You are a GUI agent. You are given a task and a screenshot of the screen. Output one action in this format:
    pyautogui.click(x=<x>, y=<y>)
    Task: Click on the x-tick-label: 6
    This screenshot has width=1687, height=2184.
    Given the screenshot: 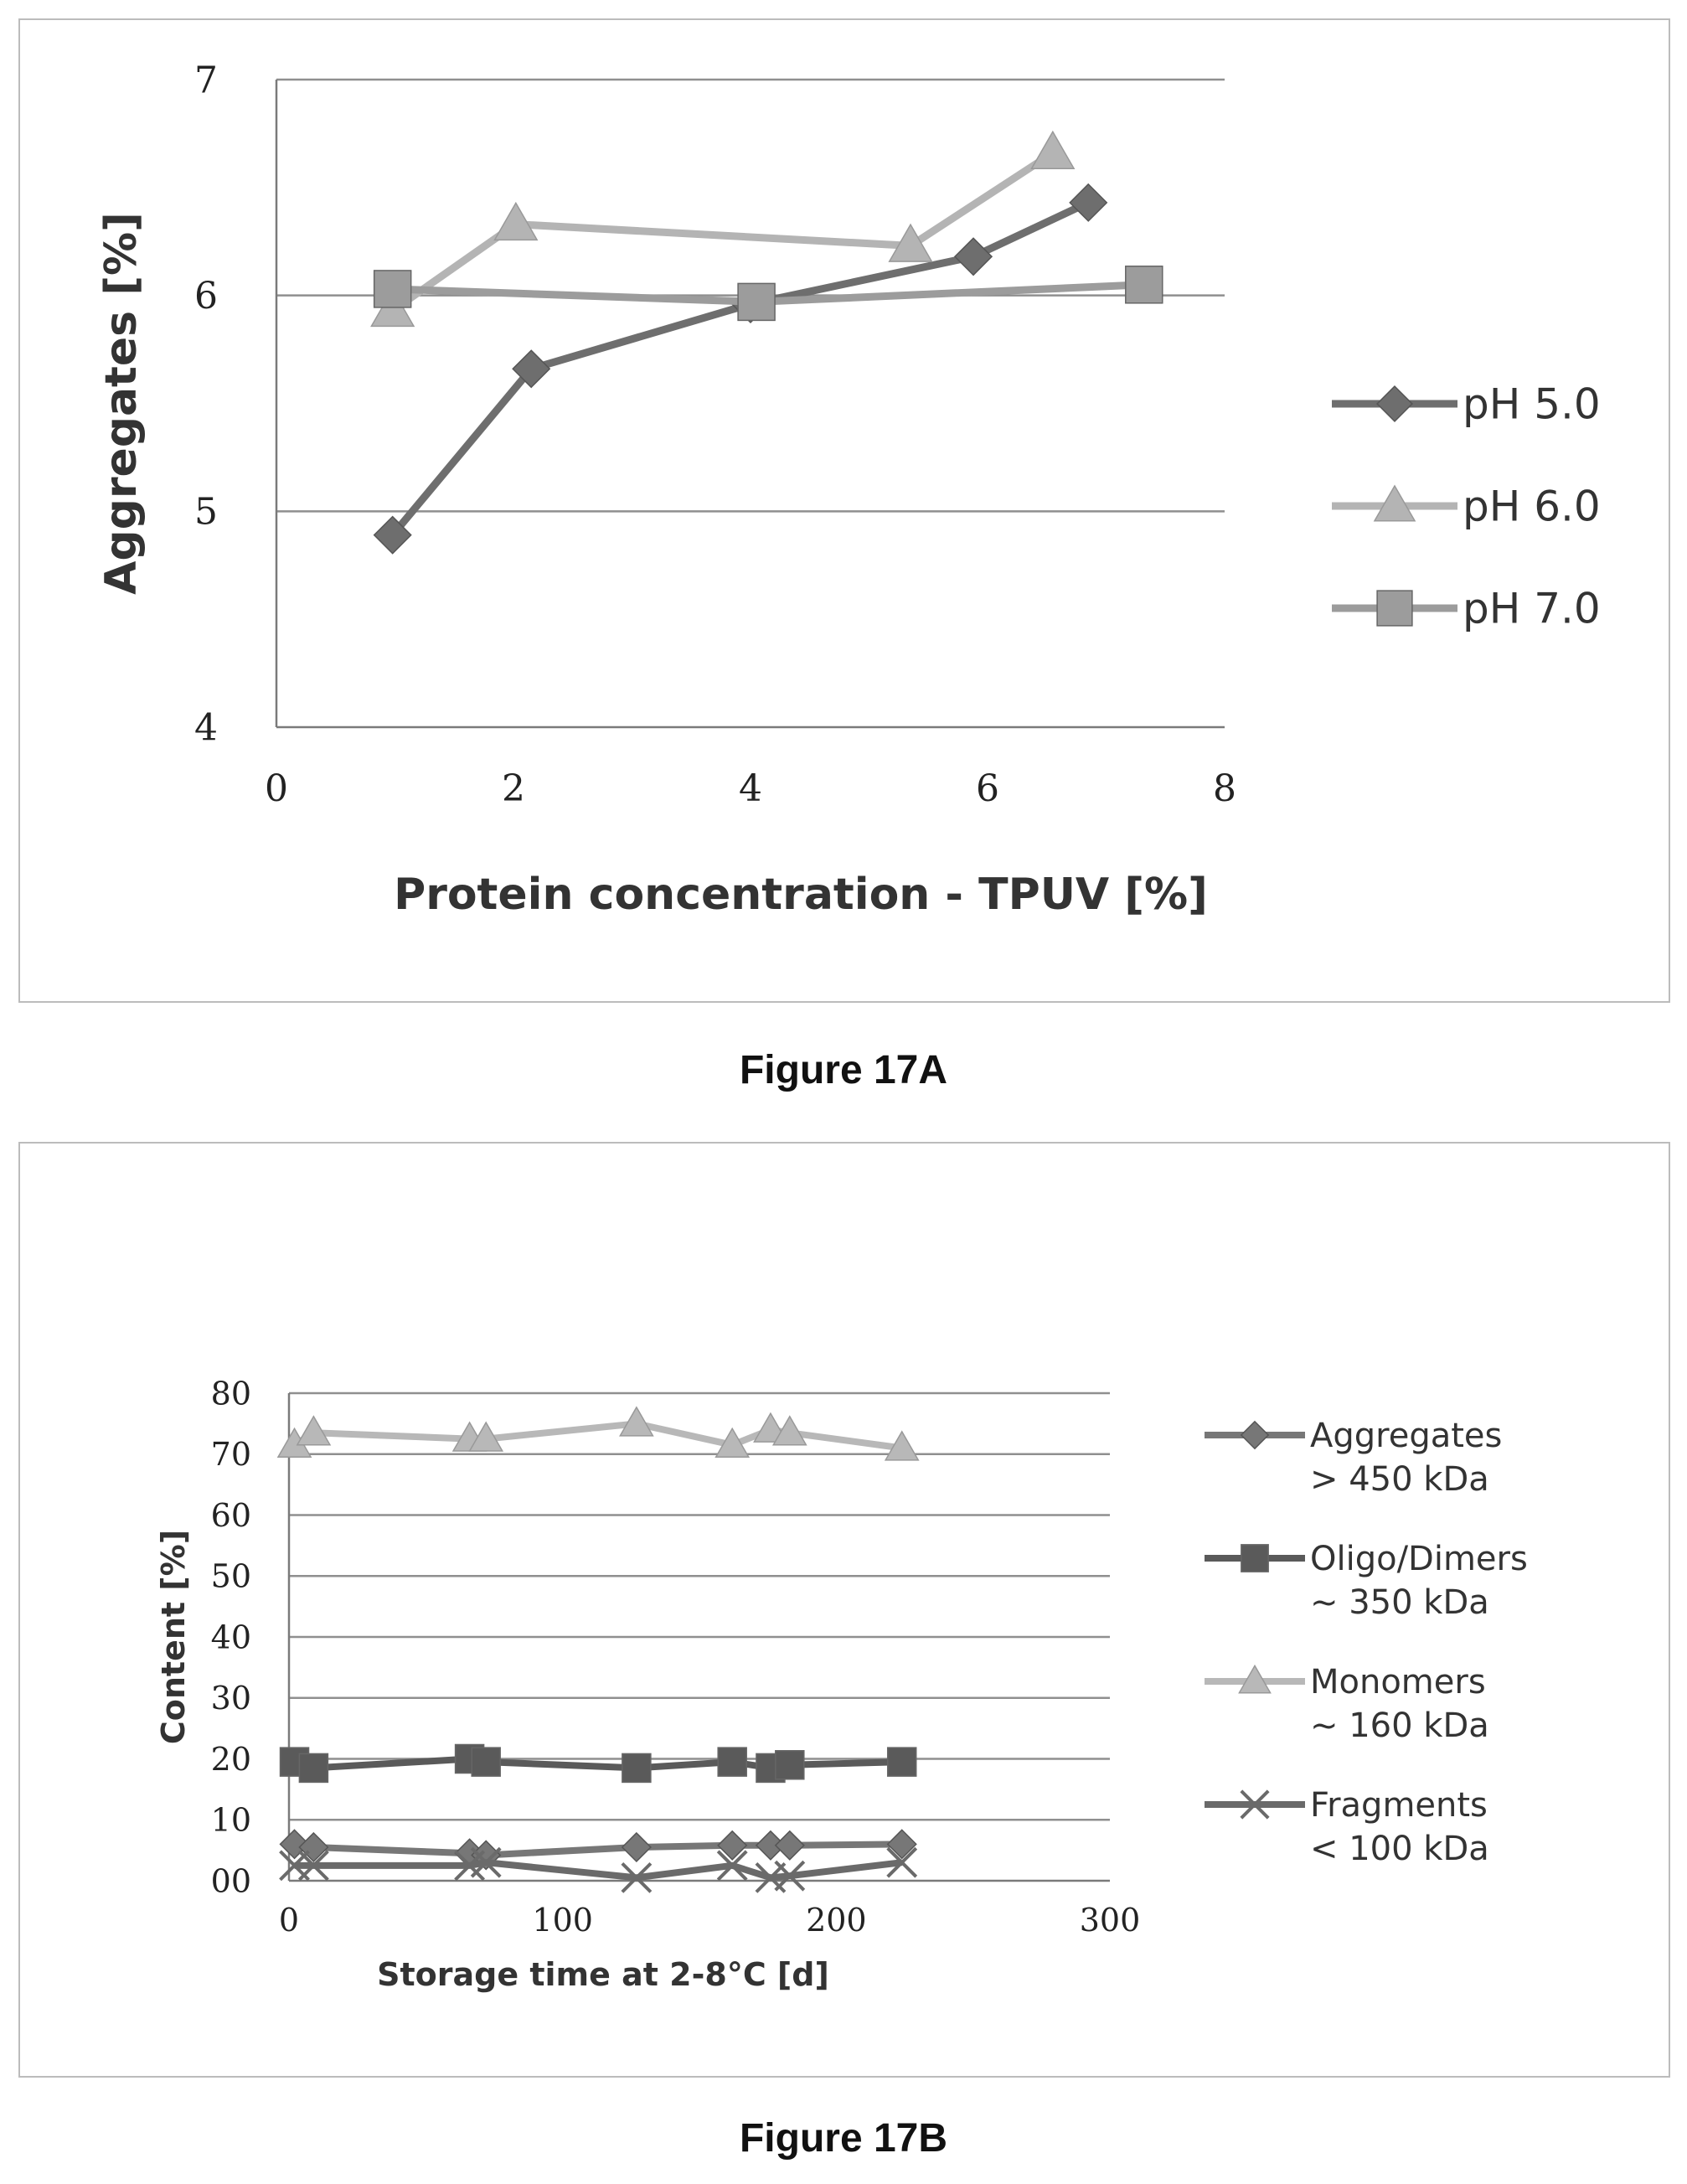 What is the action you would take?
    pyautogui.click(x=987, y=788)
    